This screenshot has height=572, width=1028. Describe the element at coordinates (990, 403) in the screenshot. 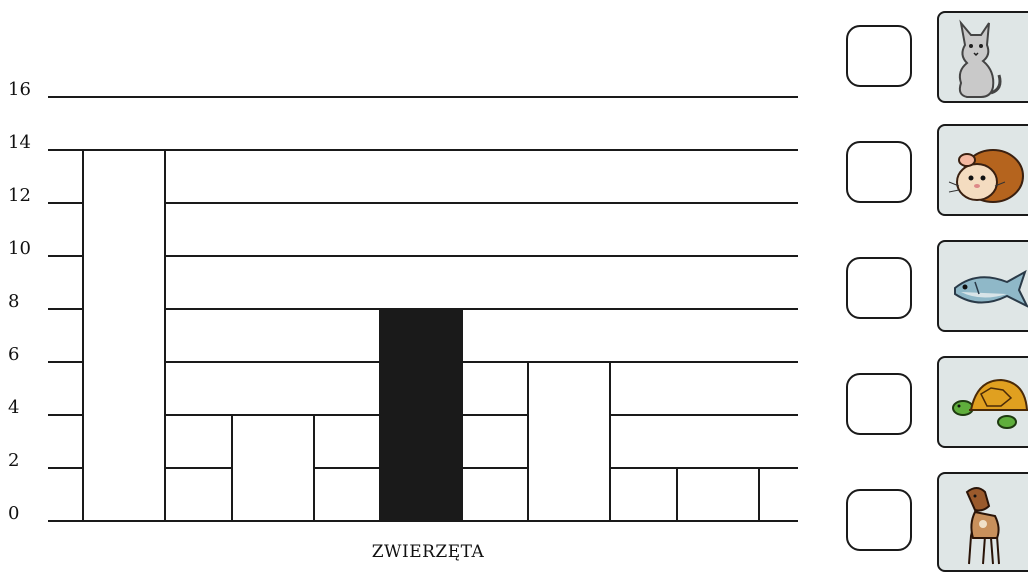

I see `turtle-icon` at that location.